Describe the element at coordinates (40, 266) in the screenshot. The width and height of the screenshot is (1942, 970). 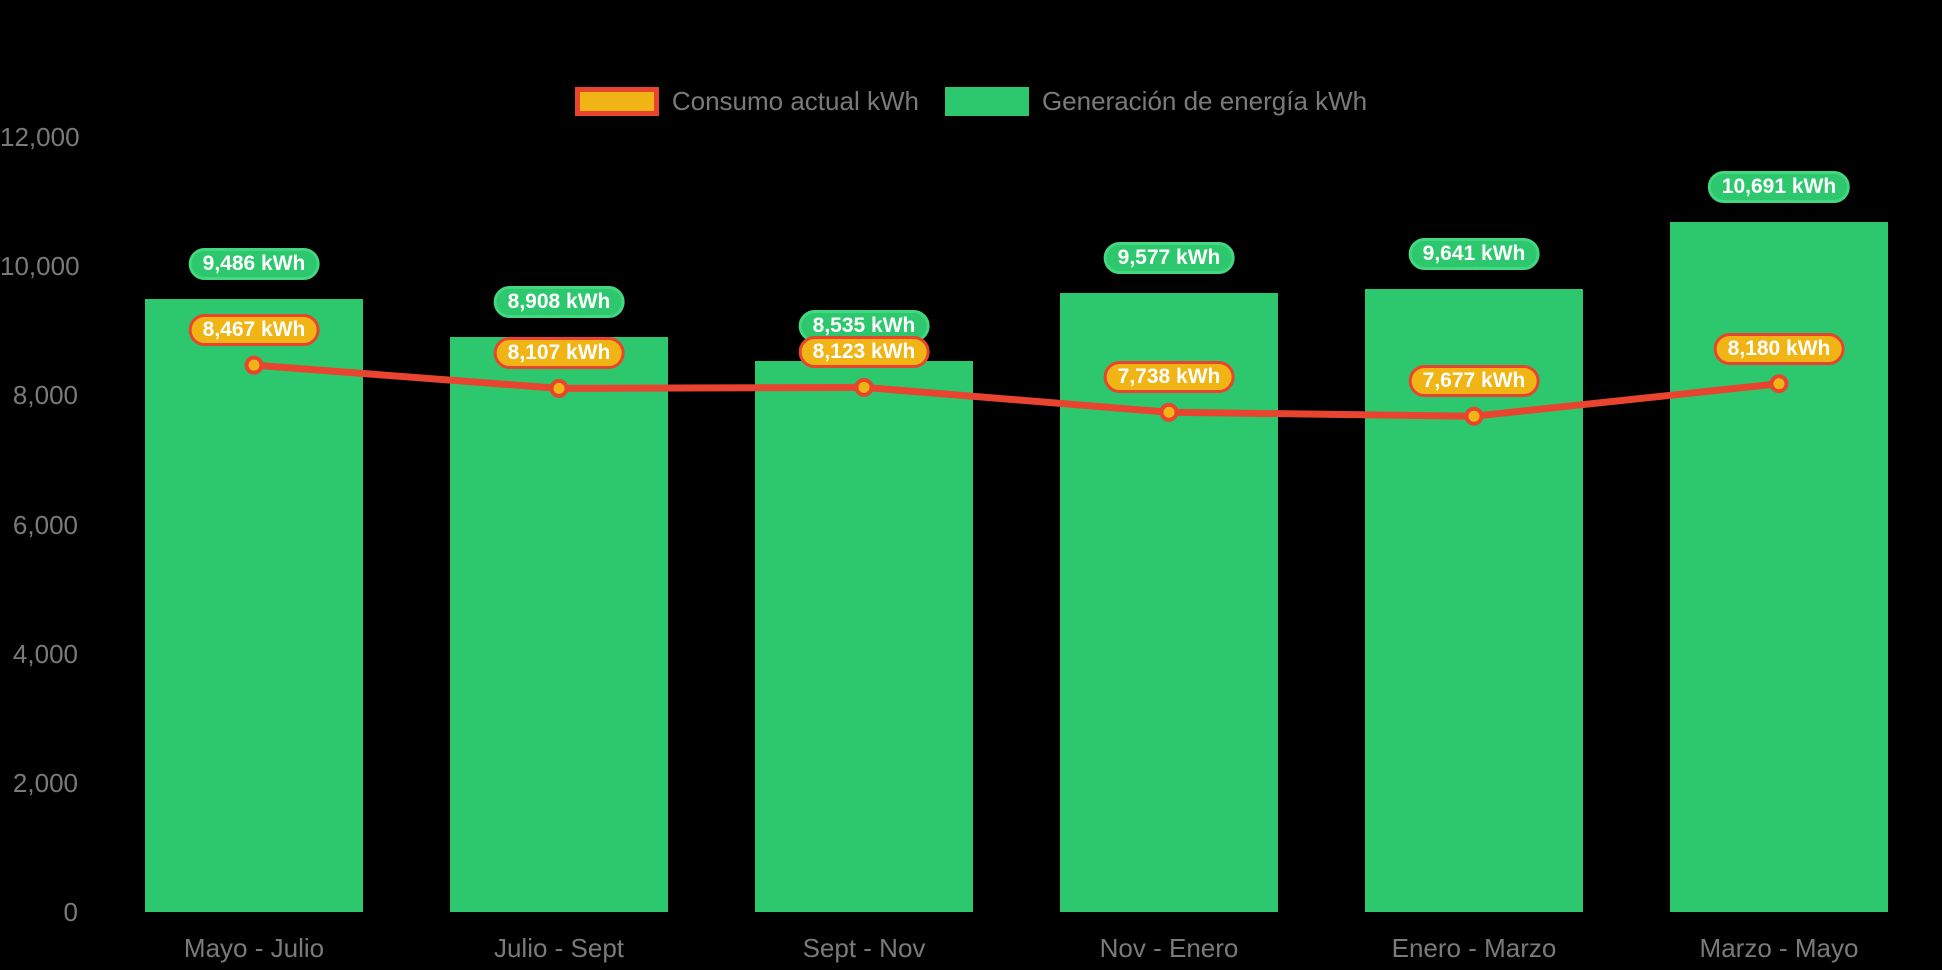
I see `y-axis-tick-label: 10,000` at that location.